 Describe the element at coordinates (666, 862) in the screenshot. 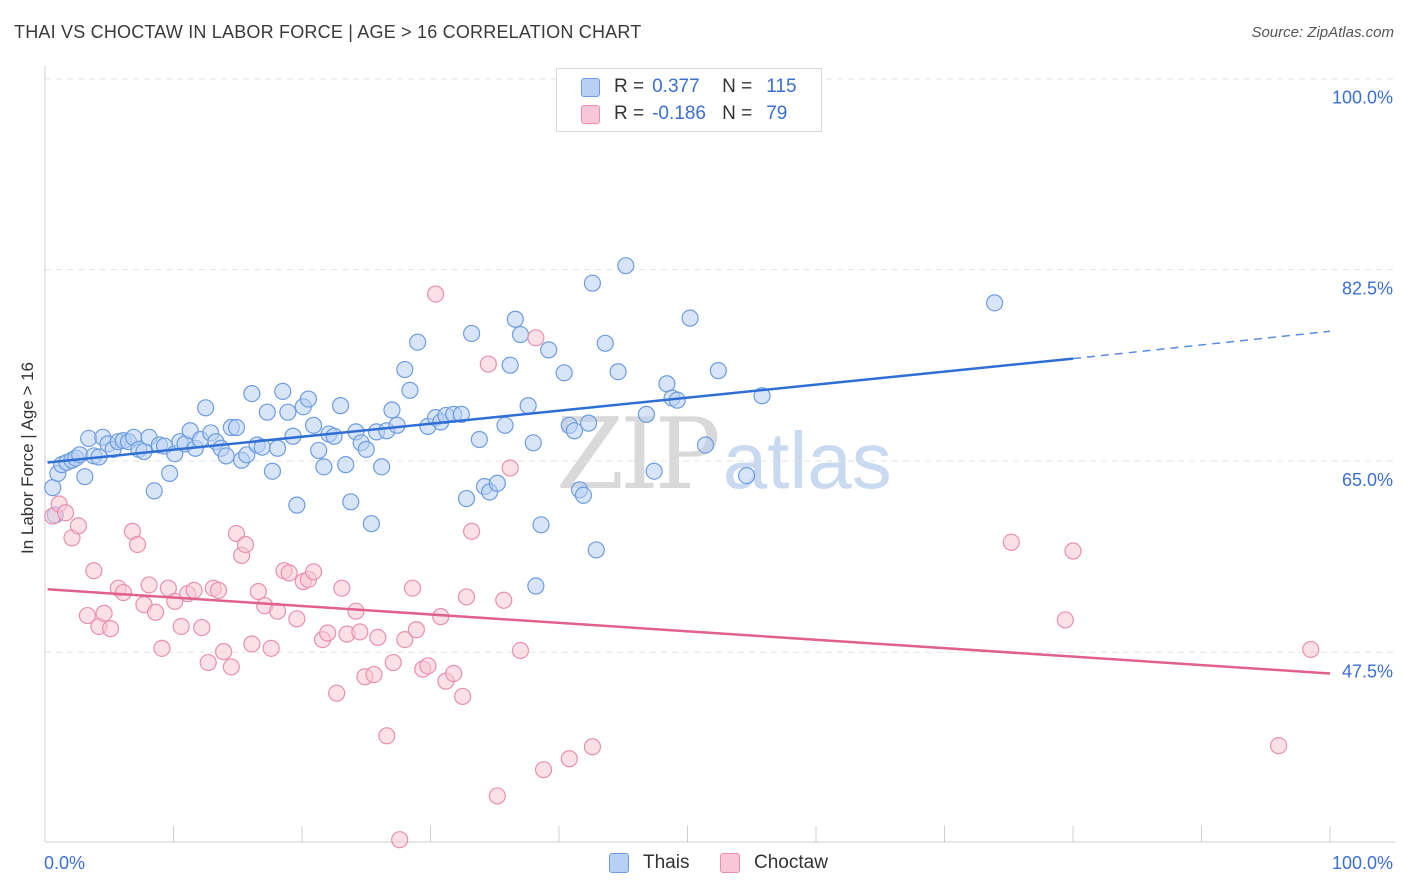

I see `legend-label-thais: Thais` at that location.